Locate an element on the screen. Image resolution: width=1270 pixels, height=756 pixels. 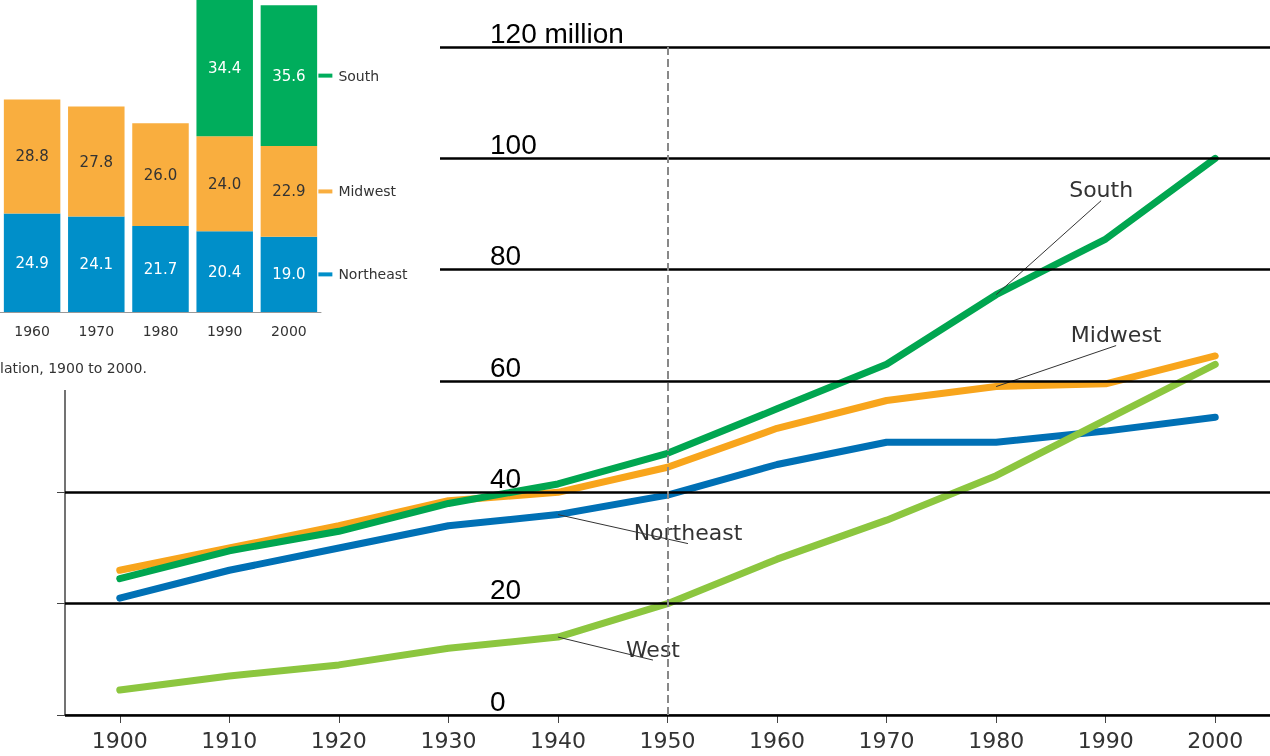
data-label: 24.9 is located at coordinates (32, 262).